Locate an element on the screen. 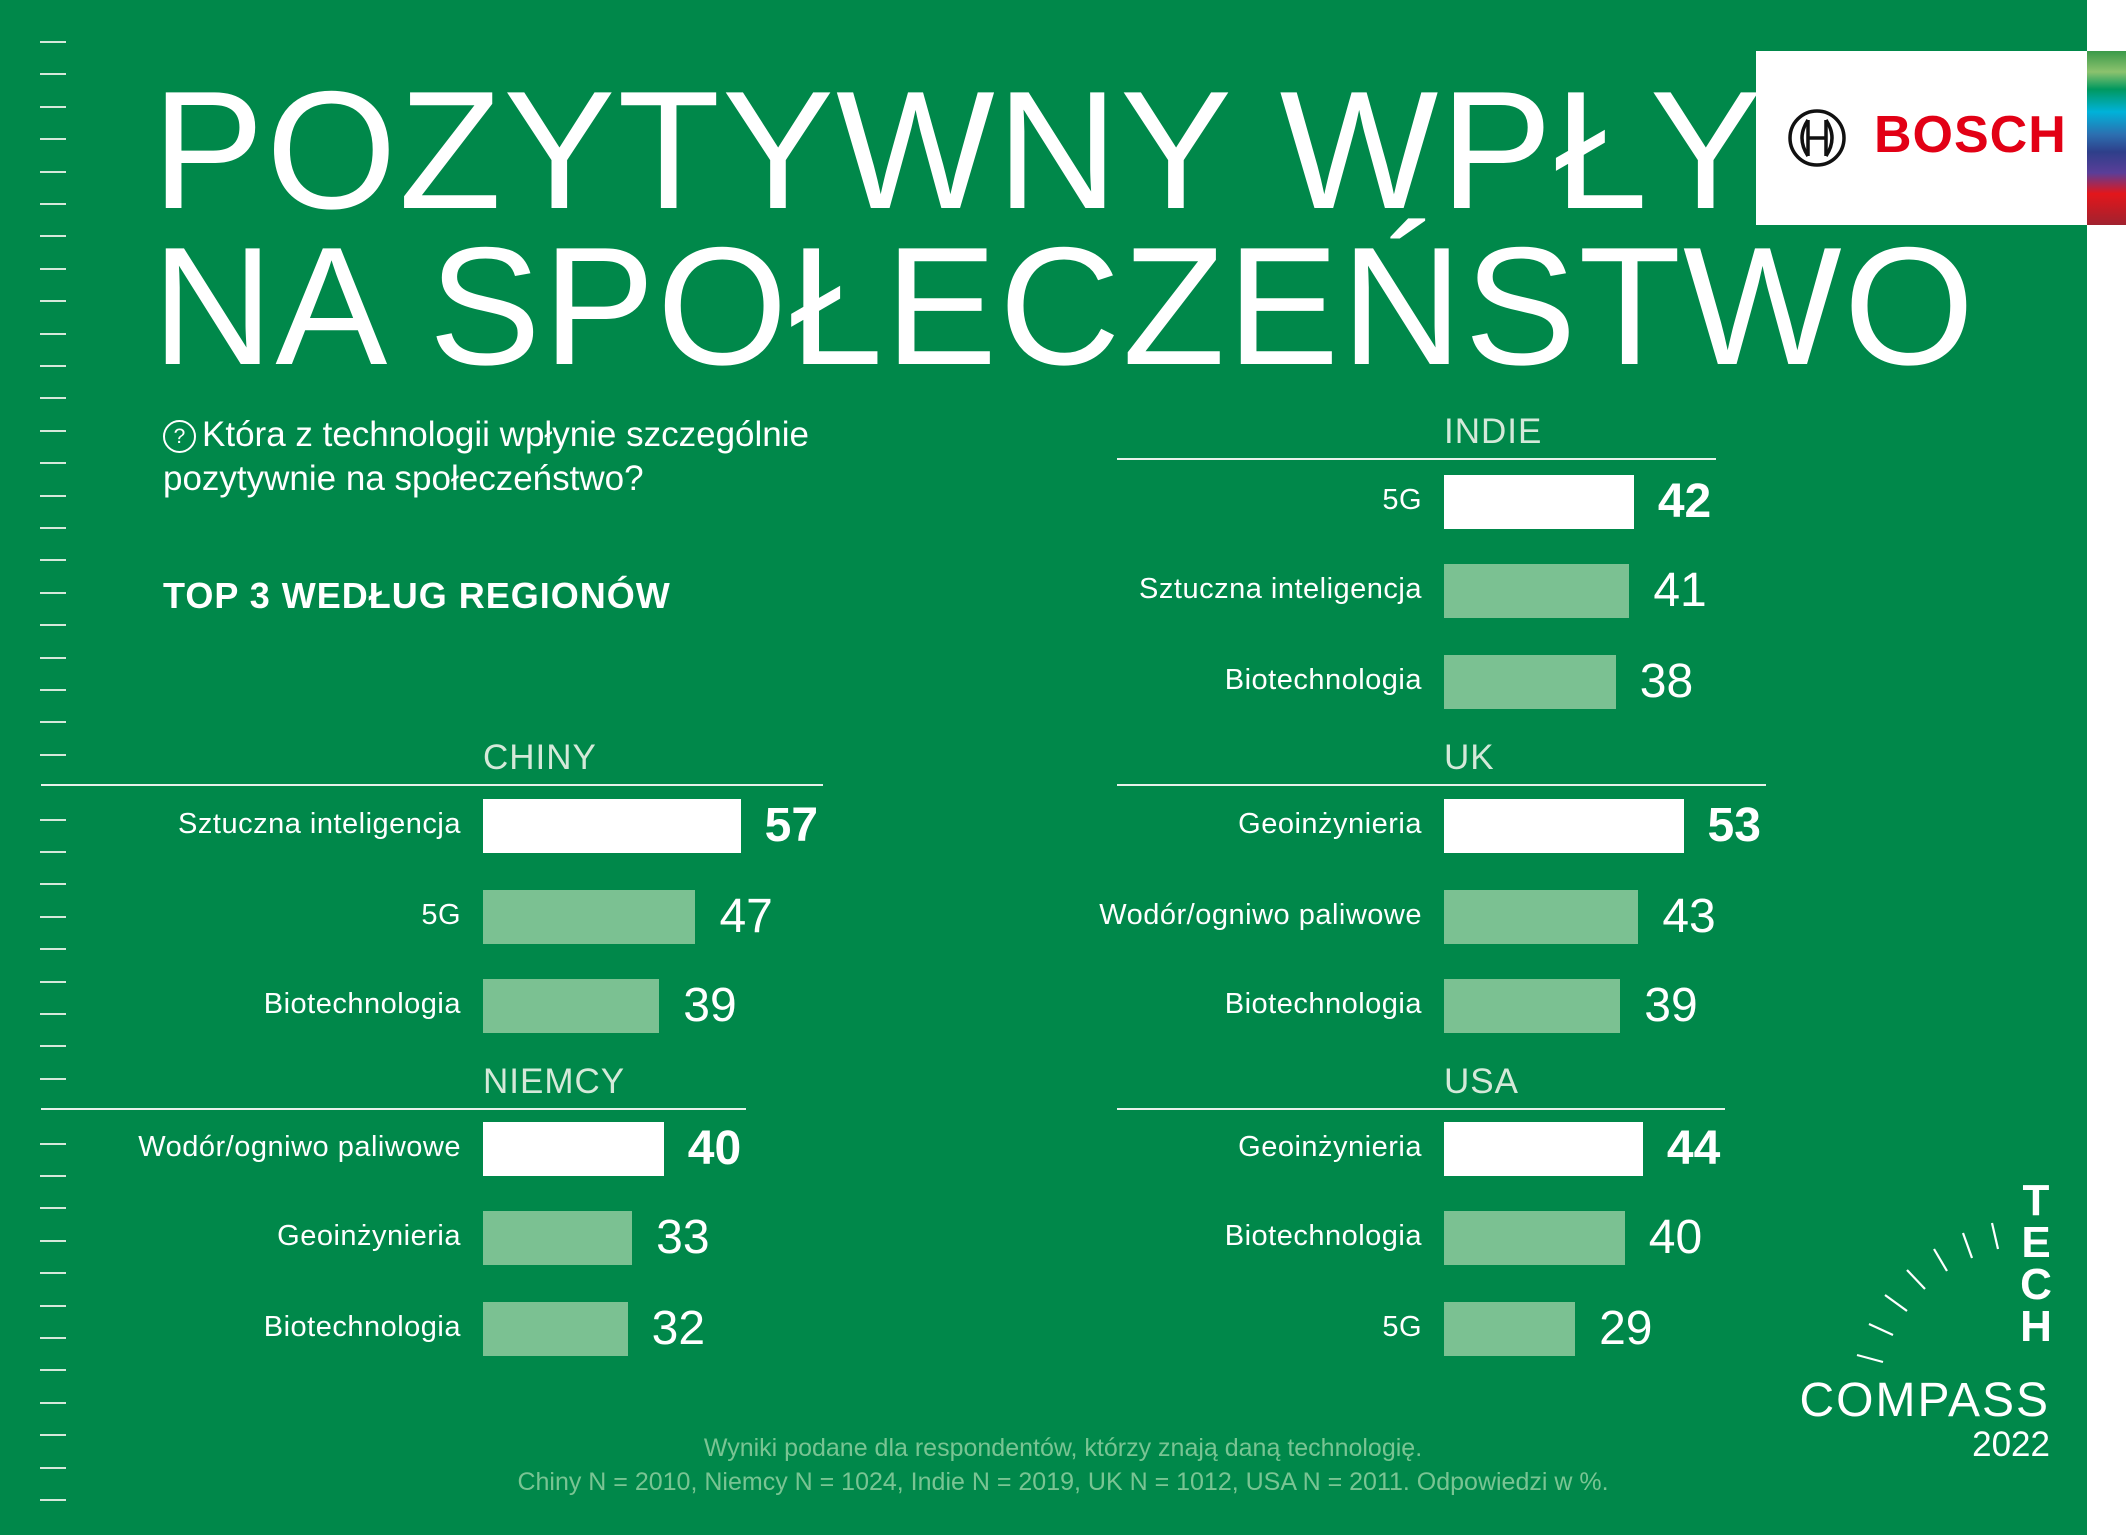  tech-h: H is located at coordinates (2036, 1326).